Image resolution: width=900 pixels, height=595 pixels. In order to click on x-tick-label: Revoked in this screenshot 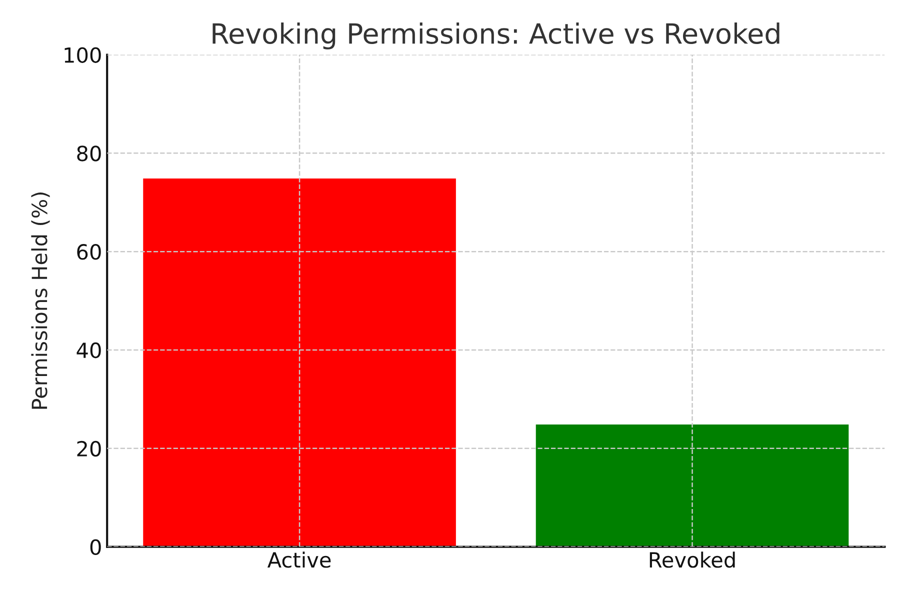, I will do `click(692, 560)`.